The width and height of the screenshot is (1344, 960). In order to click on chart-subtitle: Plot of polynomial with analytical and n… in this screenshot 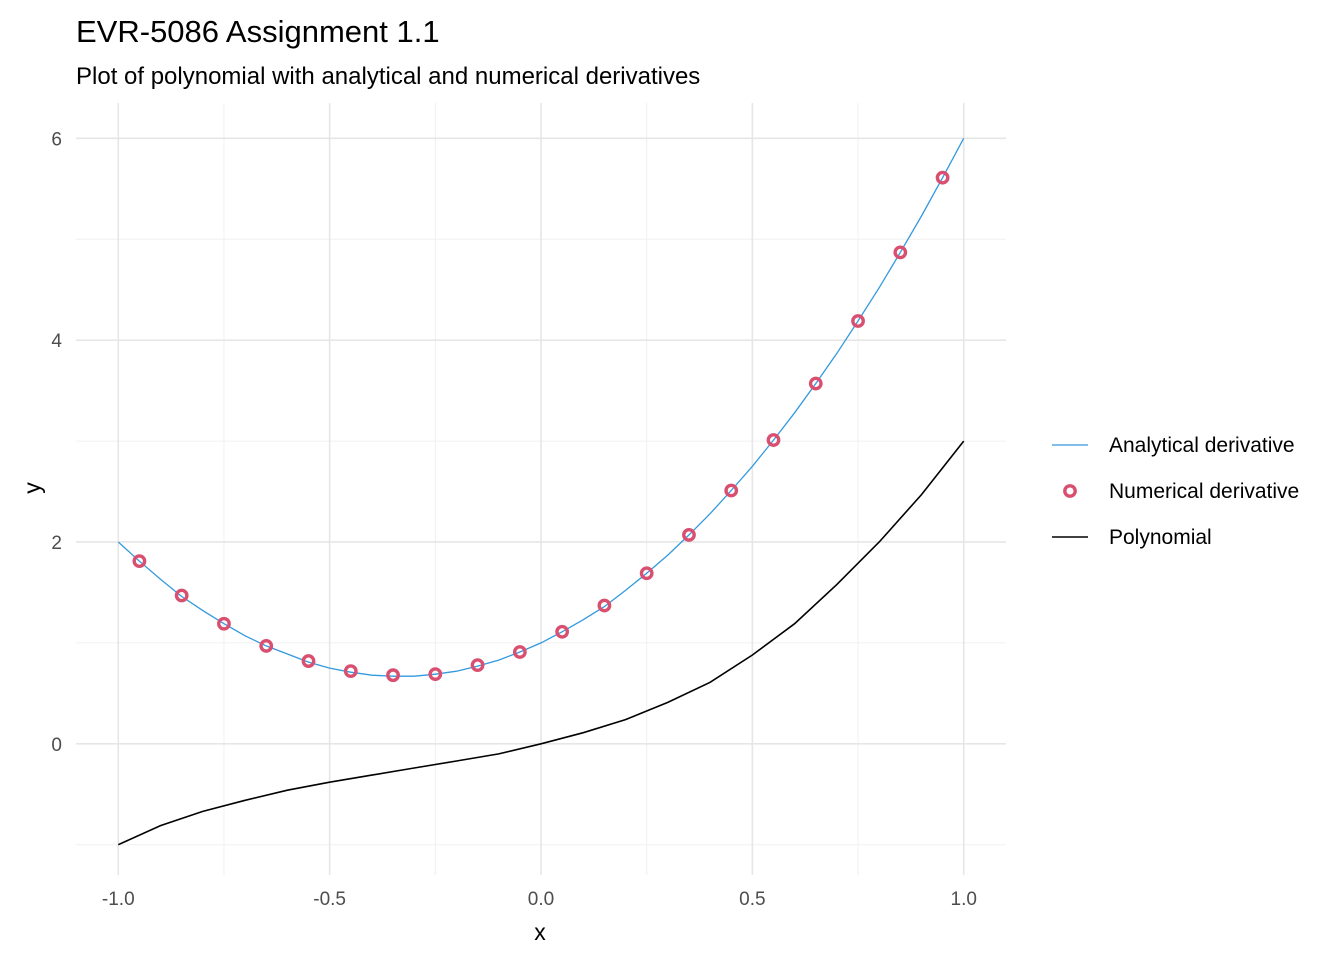, I will do `click(388, 76)`.